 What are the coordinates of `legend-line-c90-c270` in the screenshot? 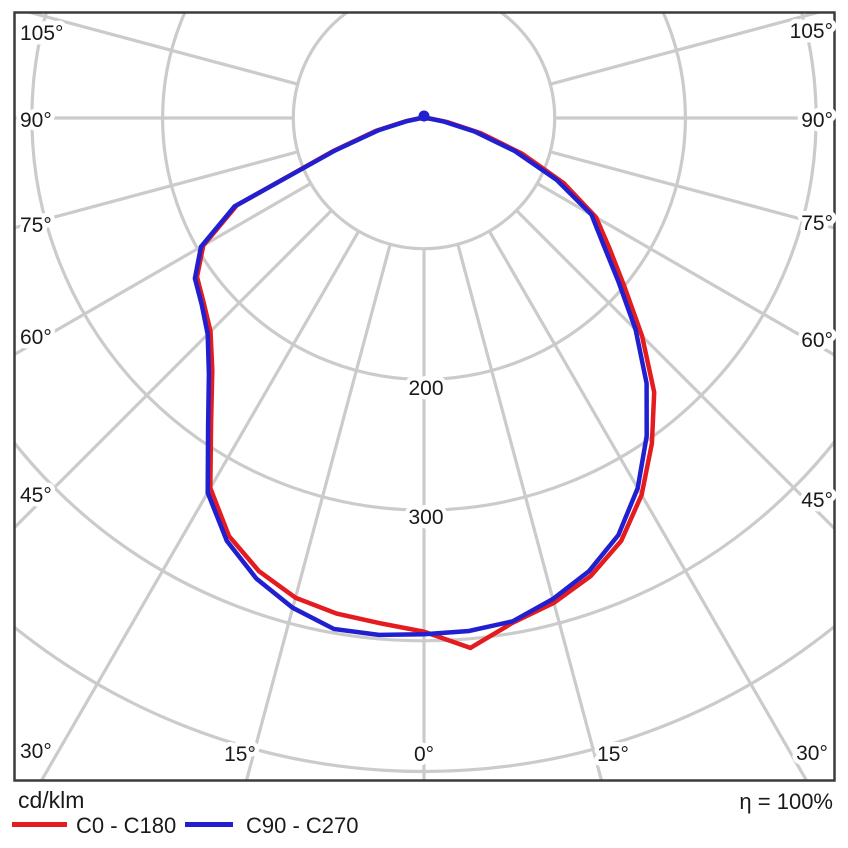 It's located at (209, 824).